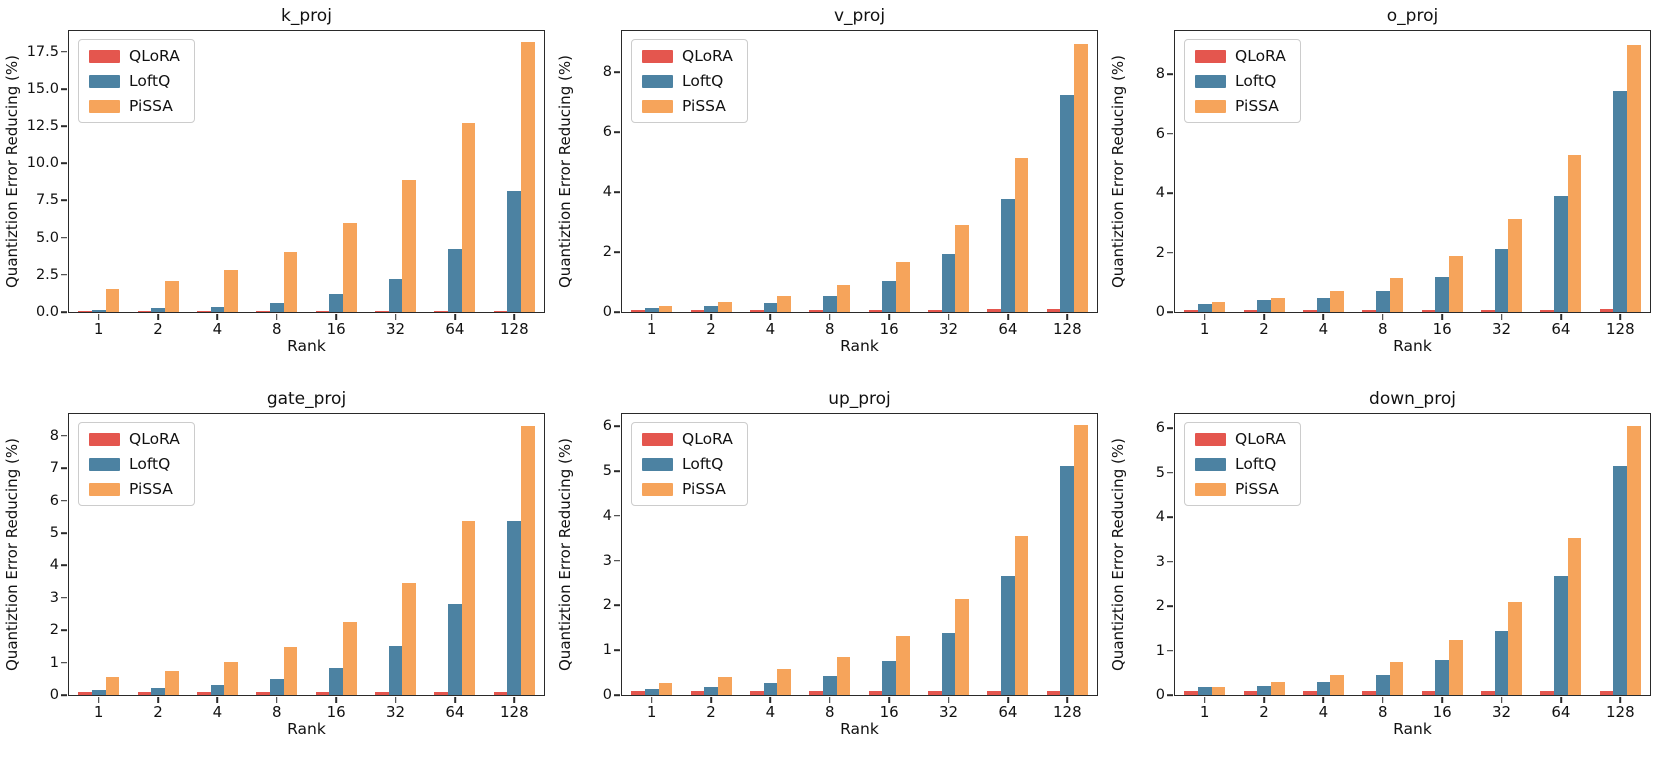  What do you see at coordinates (1160, 193) in the screenshot?
I see `y-tick-label: 4` at bounding box center [1160, 193].